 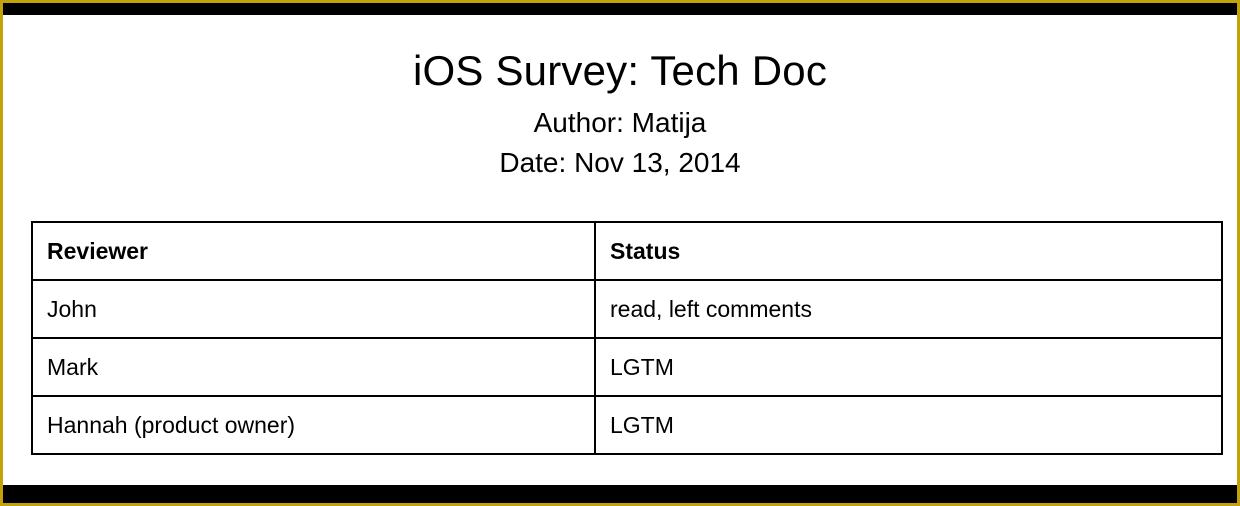 What do you see at coordinates (620, 70) in the screenshot?
I see `page-title: iOS Survey: Tech Doc` at bounding box center [620, 70].